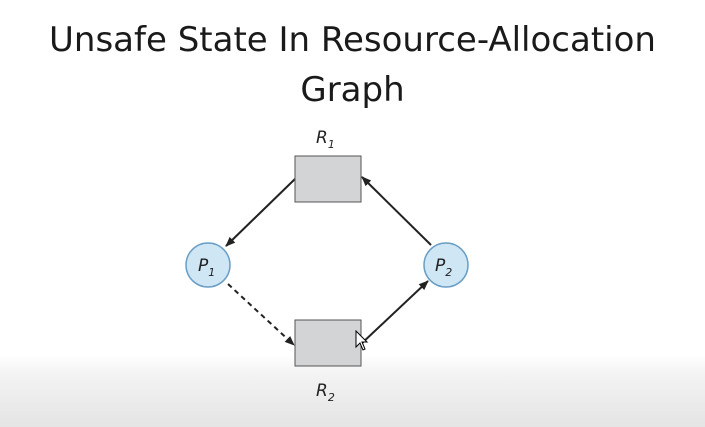  I want to click on resource-r2-box, so click(328, 343).